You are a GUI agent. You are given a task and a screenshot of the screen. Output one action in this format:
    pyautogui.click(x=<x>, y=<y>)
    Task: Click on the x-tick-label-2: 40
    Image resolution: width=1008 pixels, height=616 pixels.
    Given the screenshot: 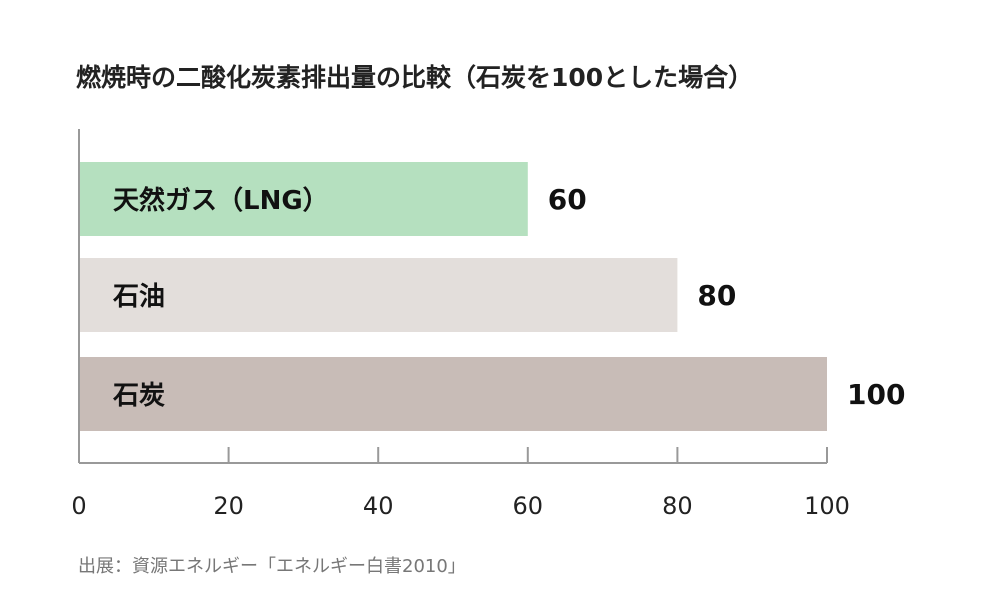 What is the action you would take?
    pyautogui.click(x=378, y=506)
    